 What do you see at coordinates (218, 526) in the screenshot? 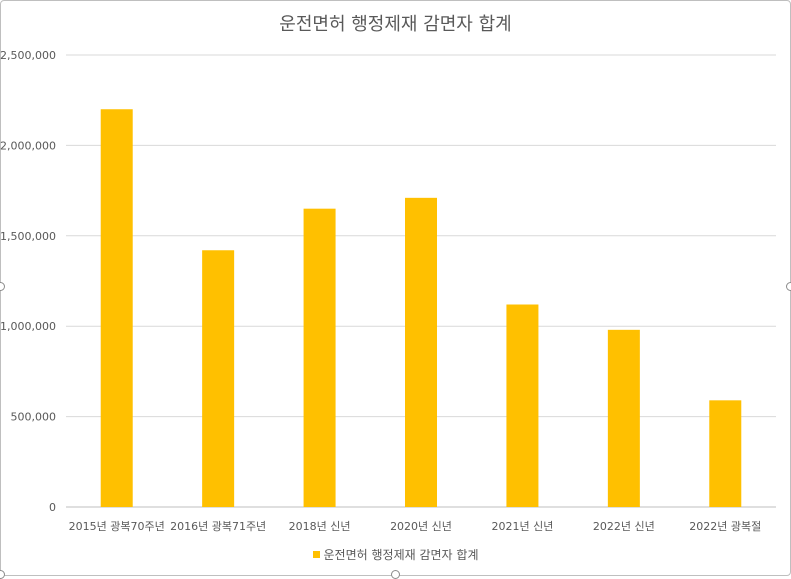
I see `x-tick-label: 2016년 광복71주년` at bounding box center [218, 526].